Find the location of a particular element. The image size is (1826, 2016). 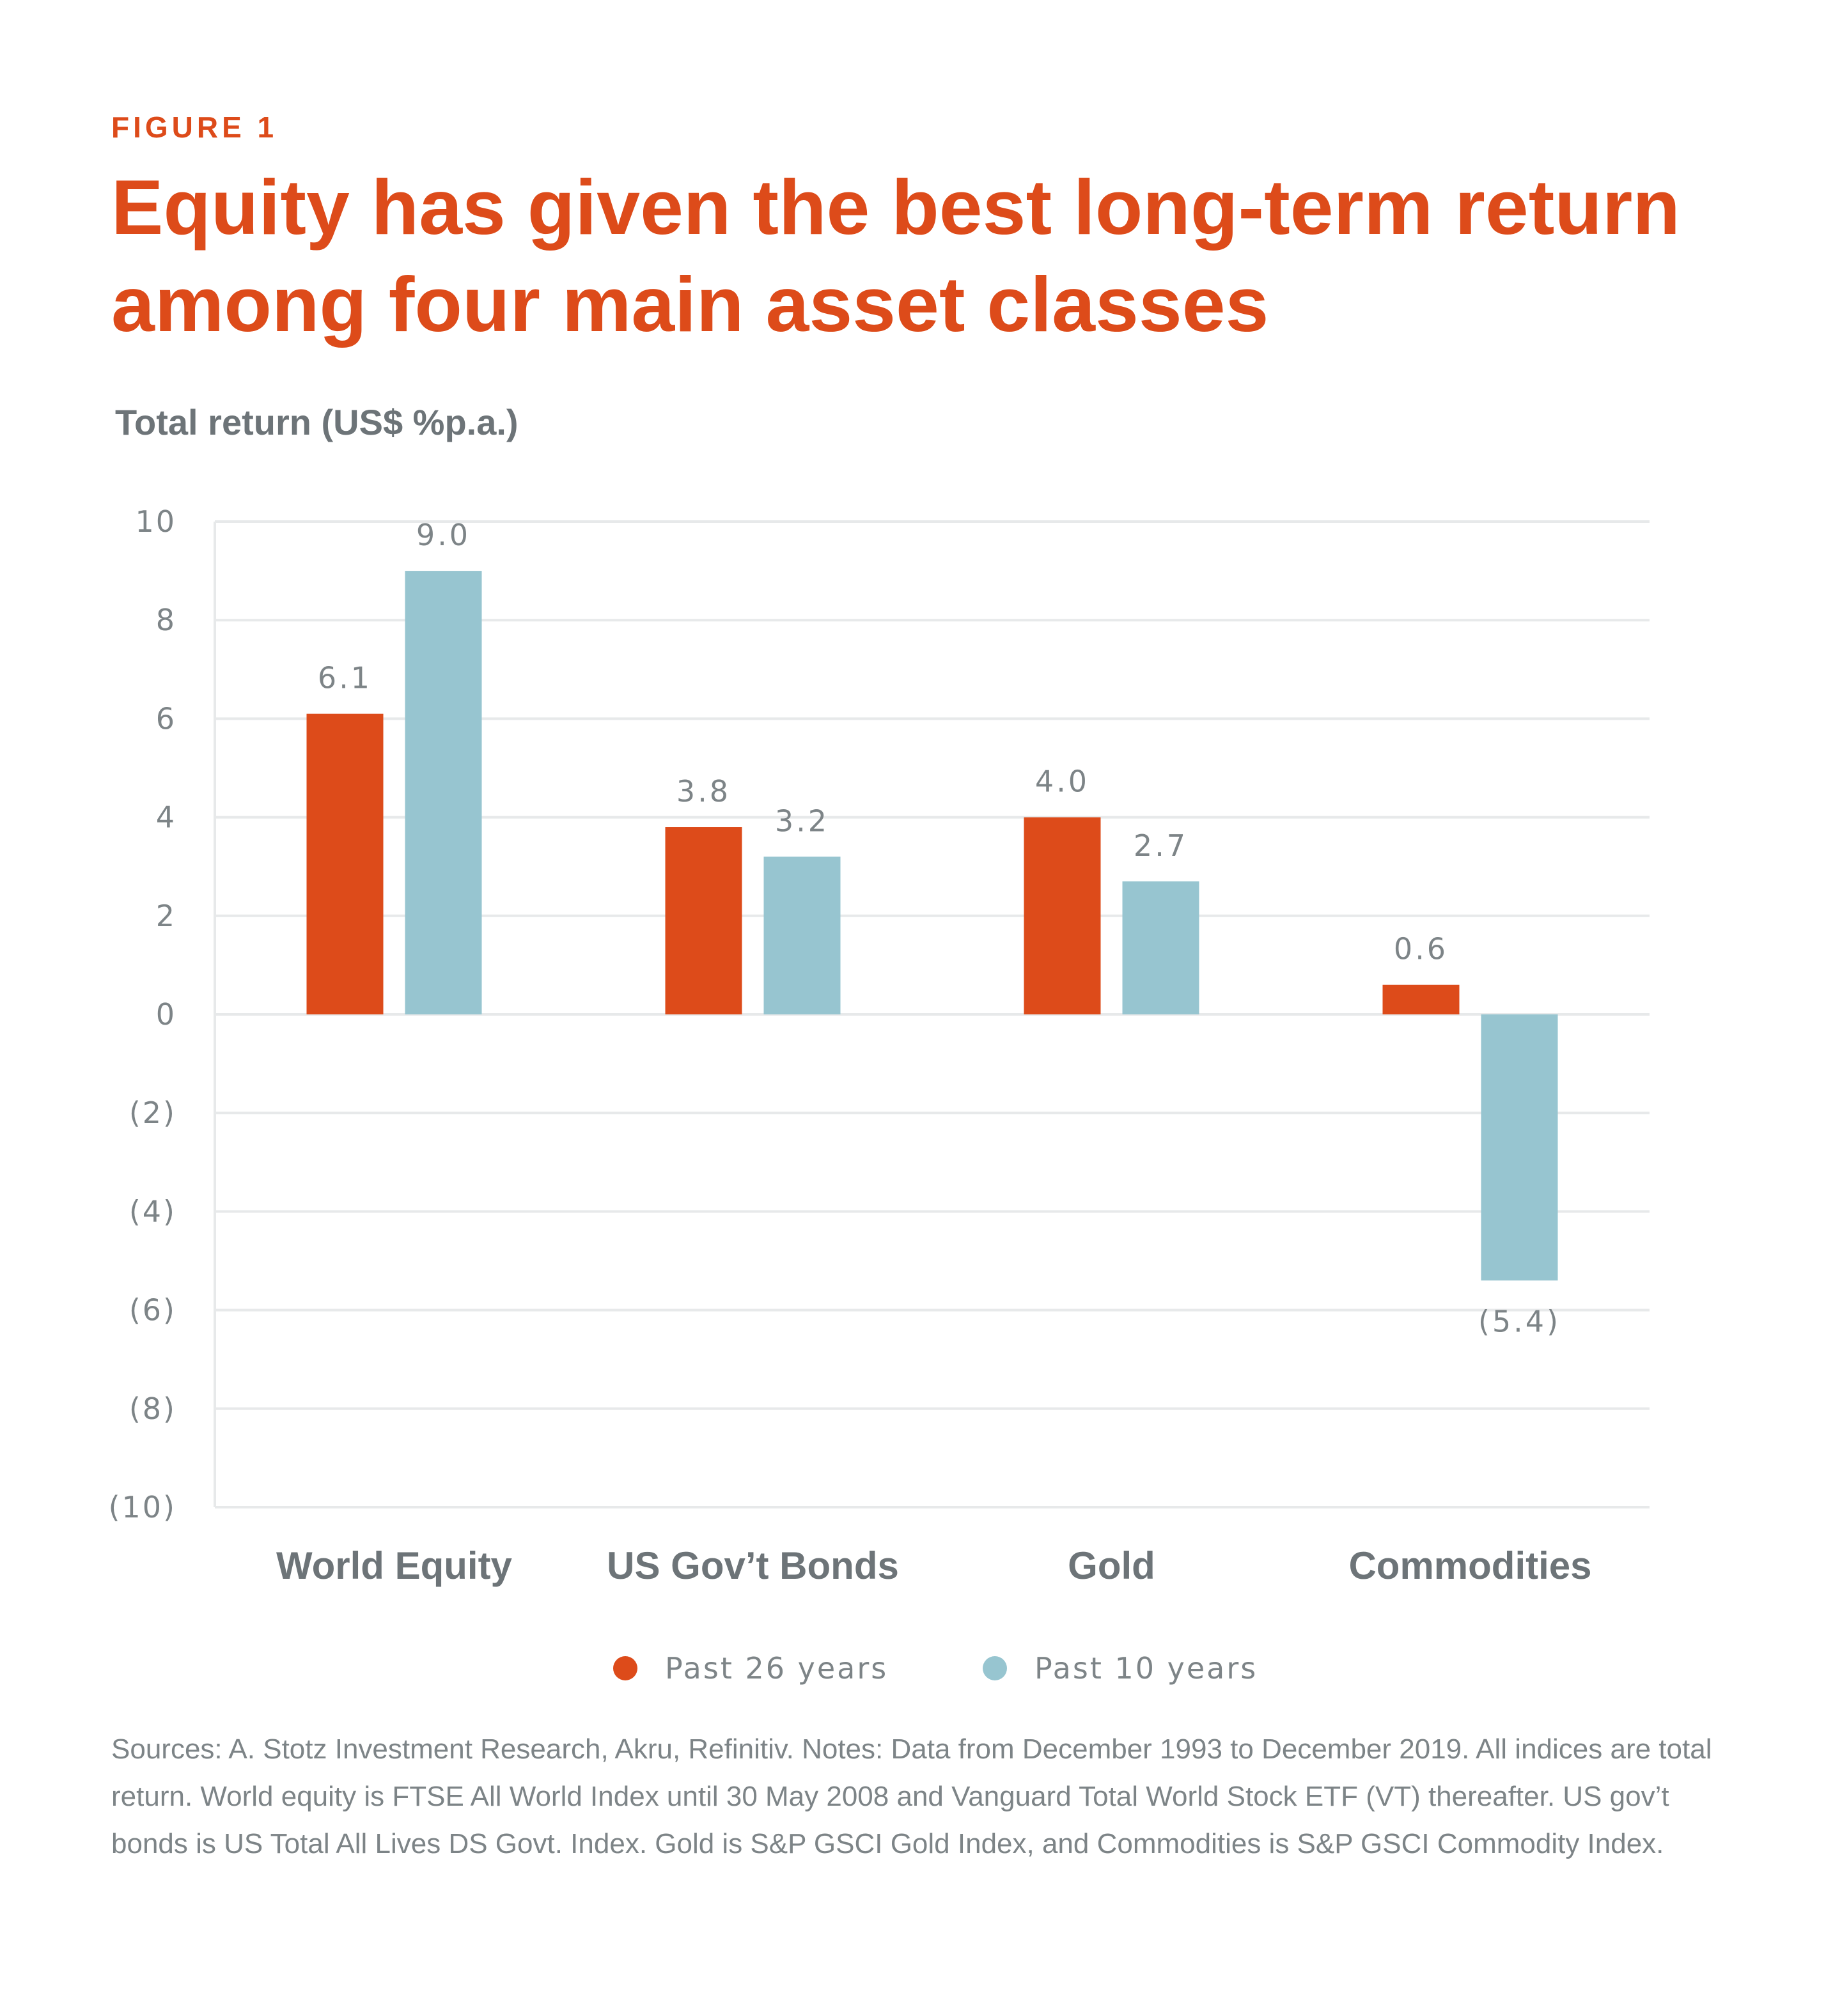

data-label: (5.4) is located at coordinates (1519, 1321).